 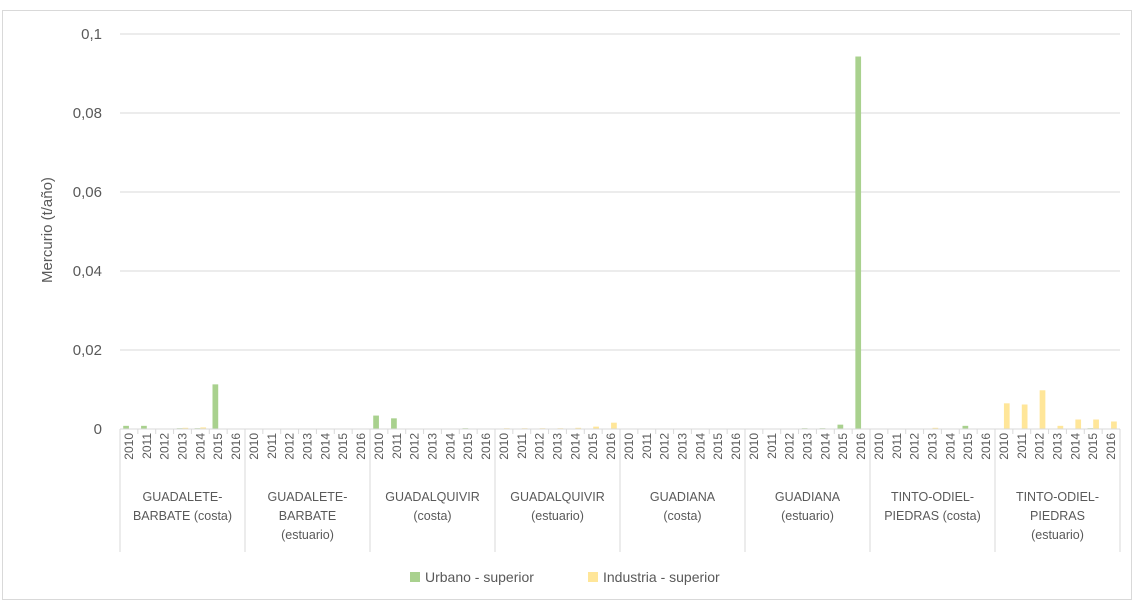 What do you see at coordinates (932, 516) in the screenshot?
I see `group-label: PIEDRAS (costa)` at bounding box center [932, 516].